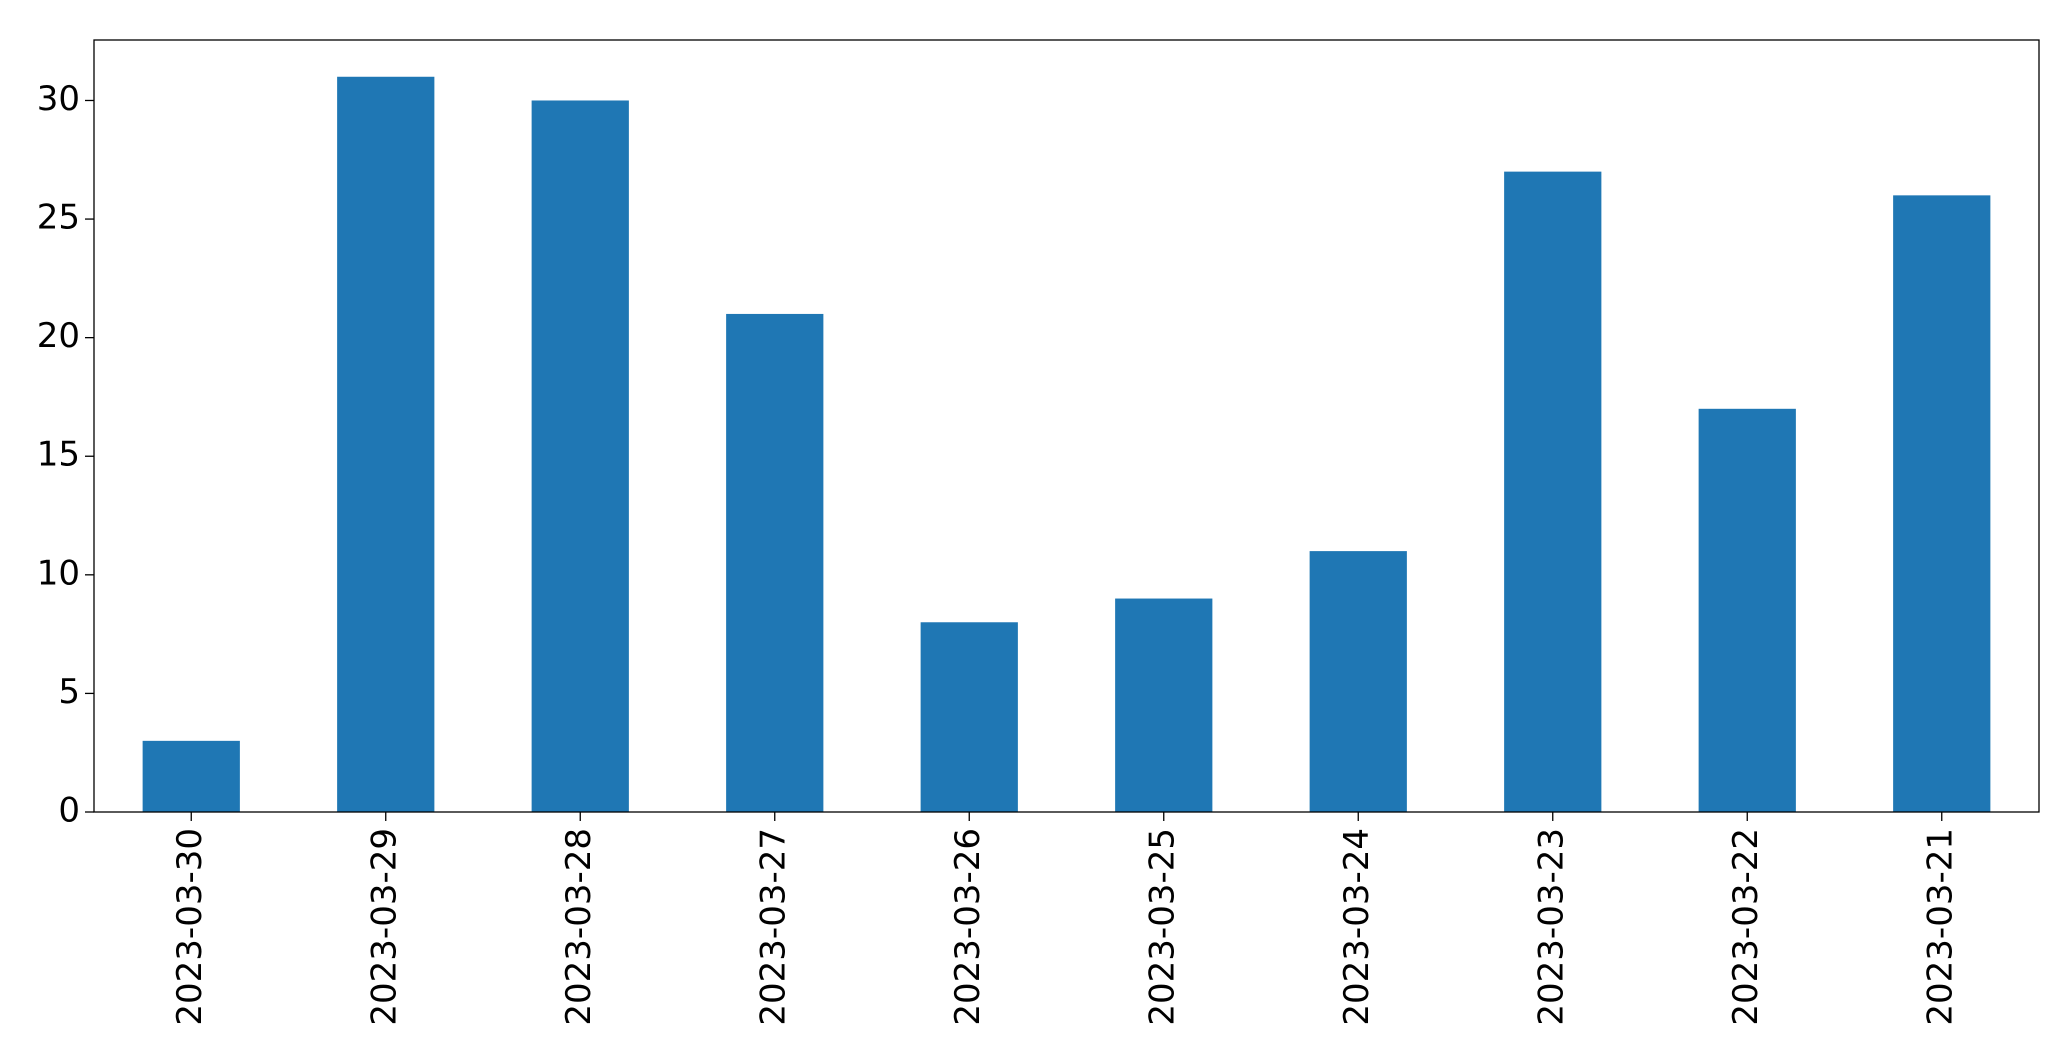 This screenshot has width=2071, height=1061. Describe the element at coordinates (58, 573) in the screenshot. I see `y-tick-label: 10` at that location.